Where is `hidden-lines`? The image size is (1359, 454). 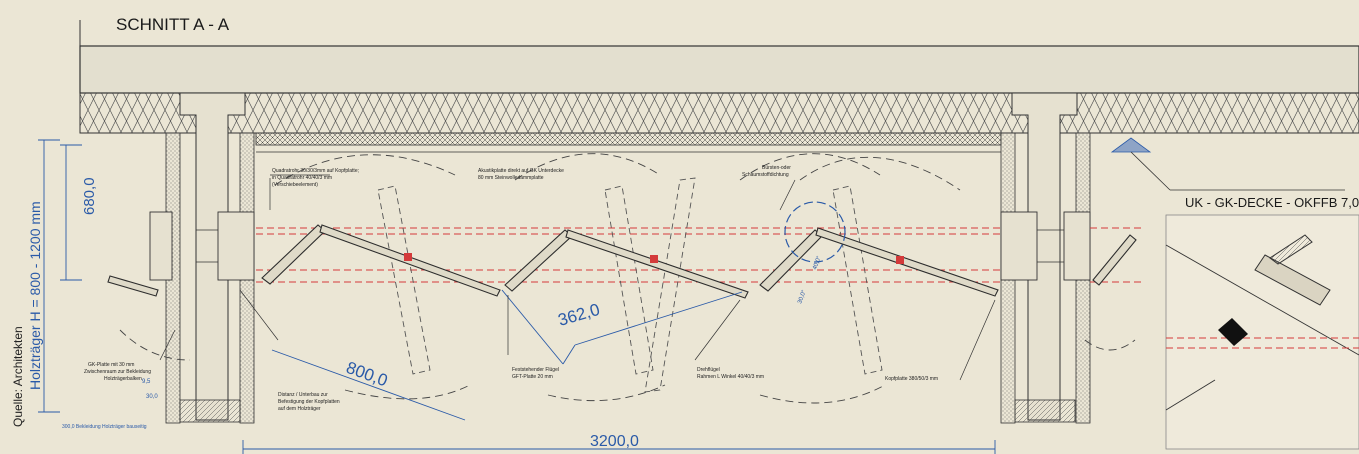 hidden-lines is located at coordinates (700, 255).